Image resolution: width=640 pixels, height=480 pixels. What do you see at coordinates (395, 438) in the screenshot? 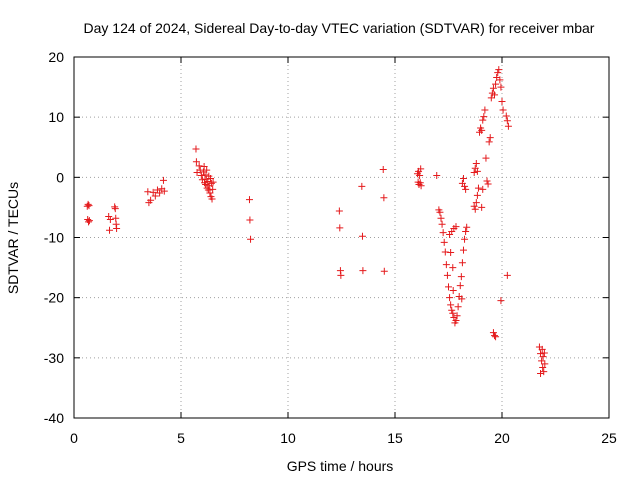
I see `x-tick-label: 15` at bounding box center [395, 438].